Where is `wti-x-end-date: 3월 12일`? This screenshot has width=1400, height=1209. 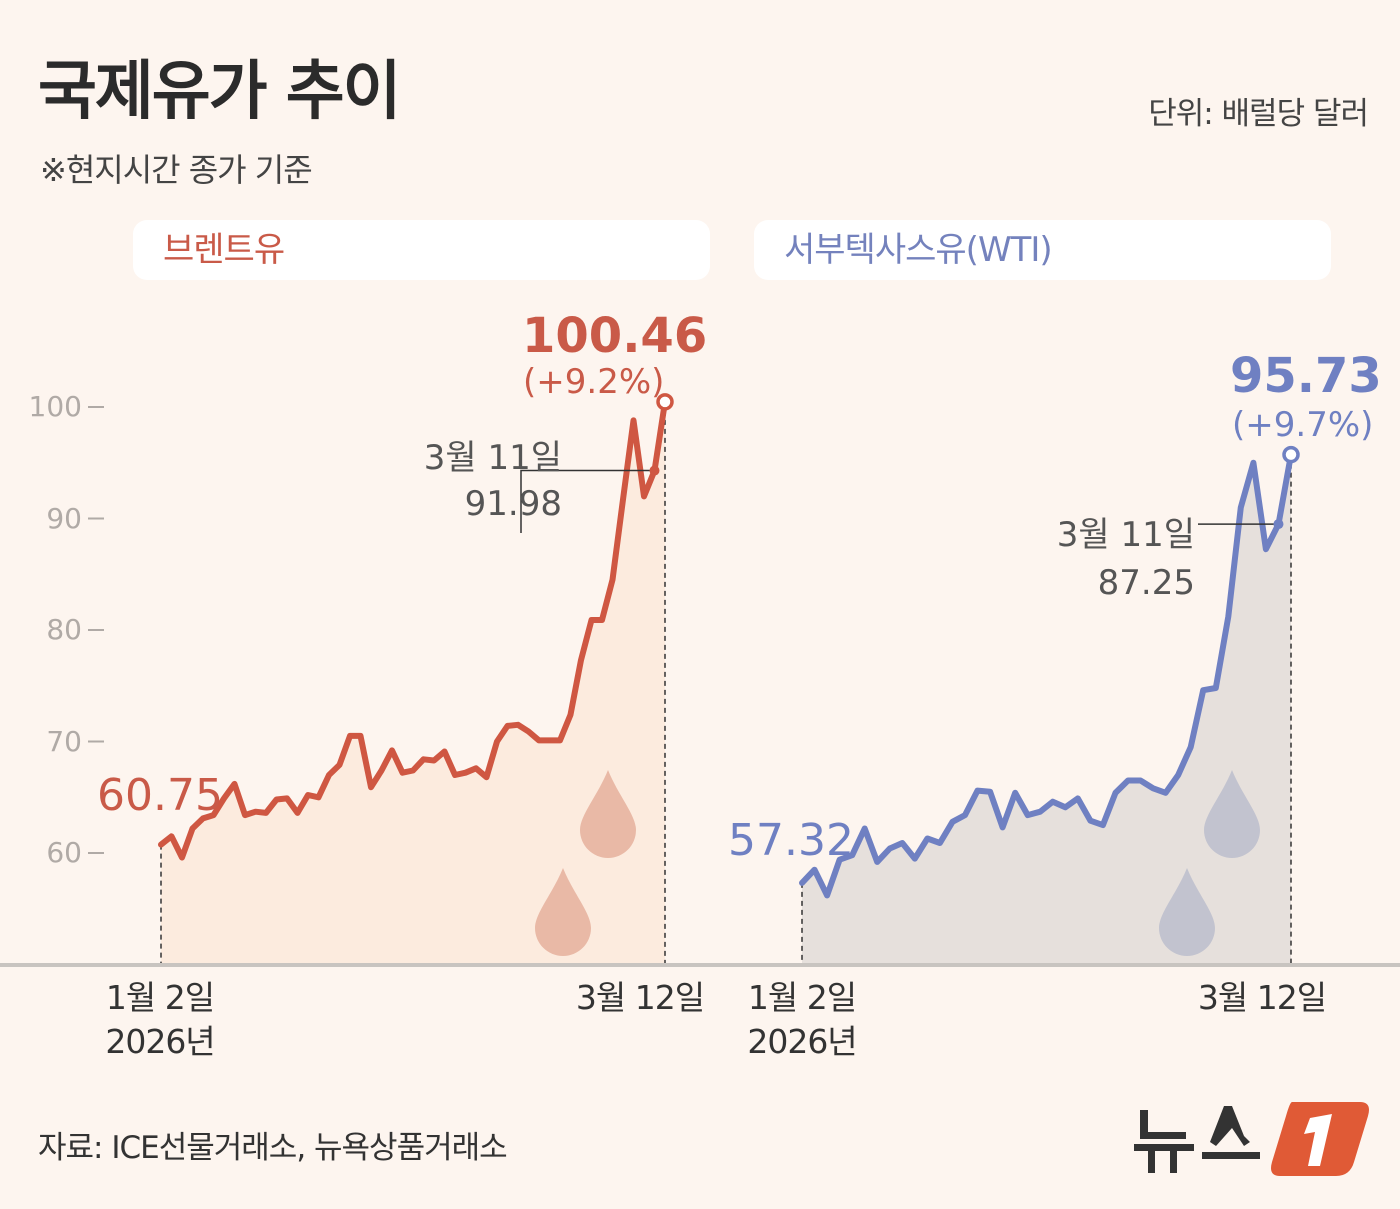 wti-x-end-date: 3월 12일 is located at coordinates (1262, 997).